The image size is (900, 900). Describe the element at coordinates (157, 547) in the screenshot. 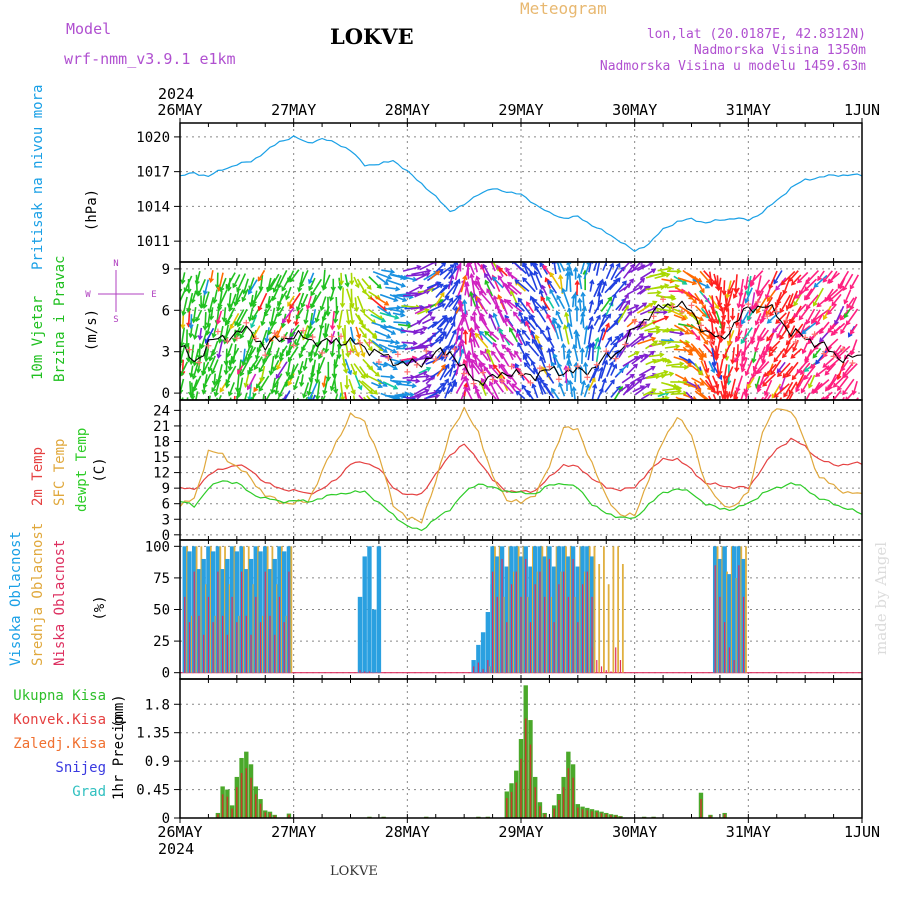

I see `y-tick-label: 100` at that location.